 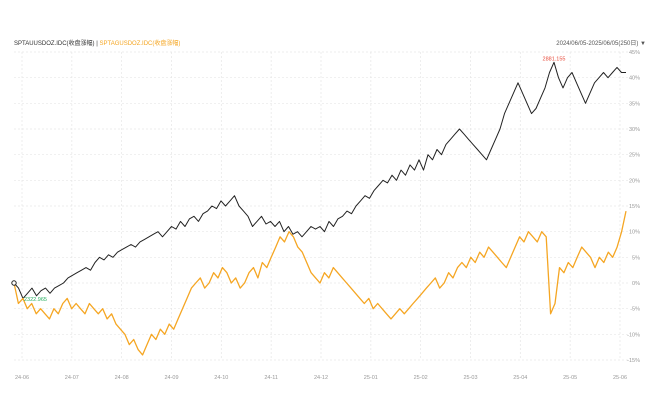 I want to click on y-tick-label: 0%, so click(x=636, y=284).